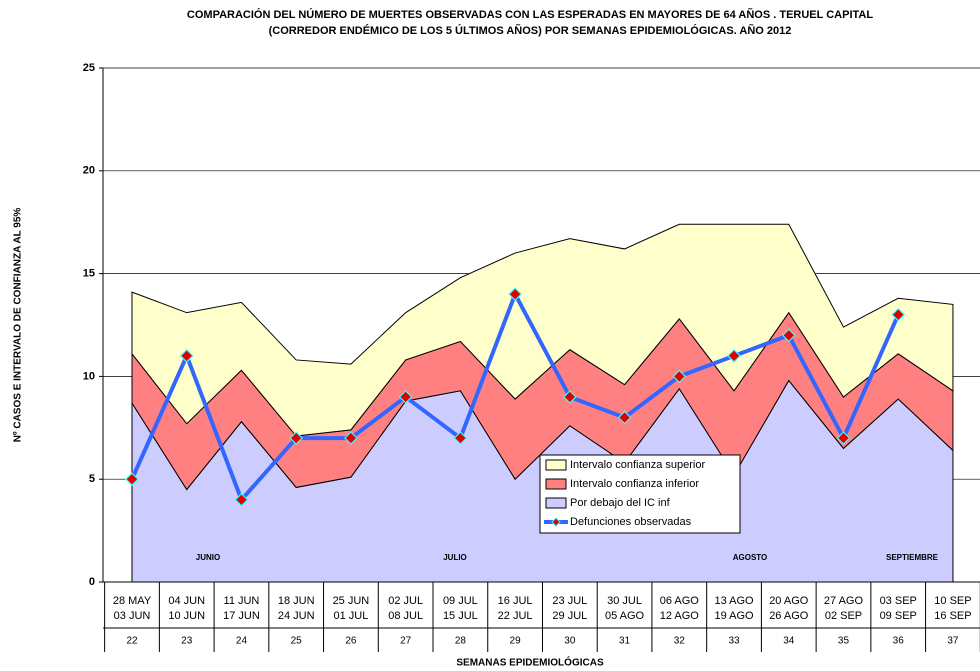 This screenshot has height=671, width=980. I want to click on x-date-label: 22 JUL, so click(515, 616).